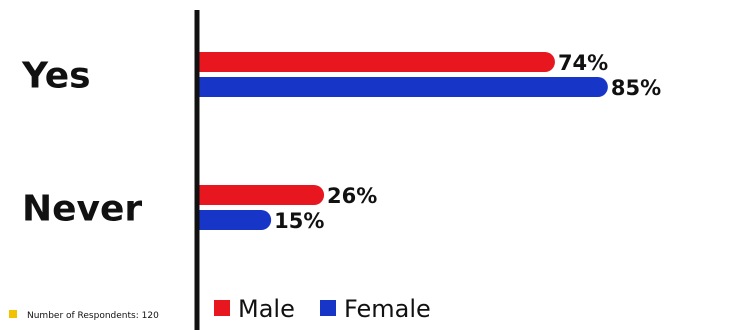  I want to click on respondents-note-marker, so click(13, 314).